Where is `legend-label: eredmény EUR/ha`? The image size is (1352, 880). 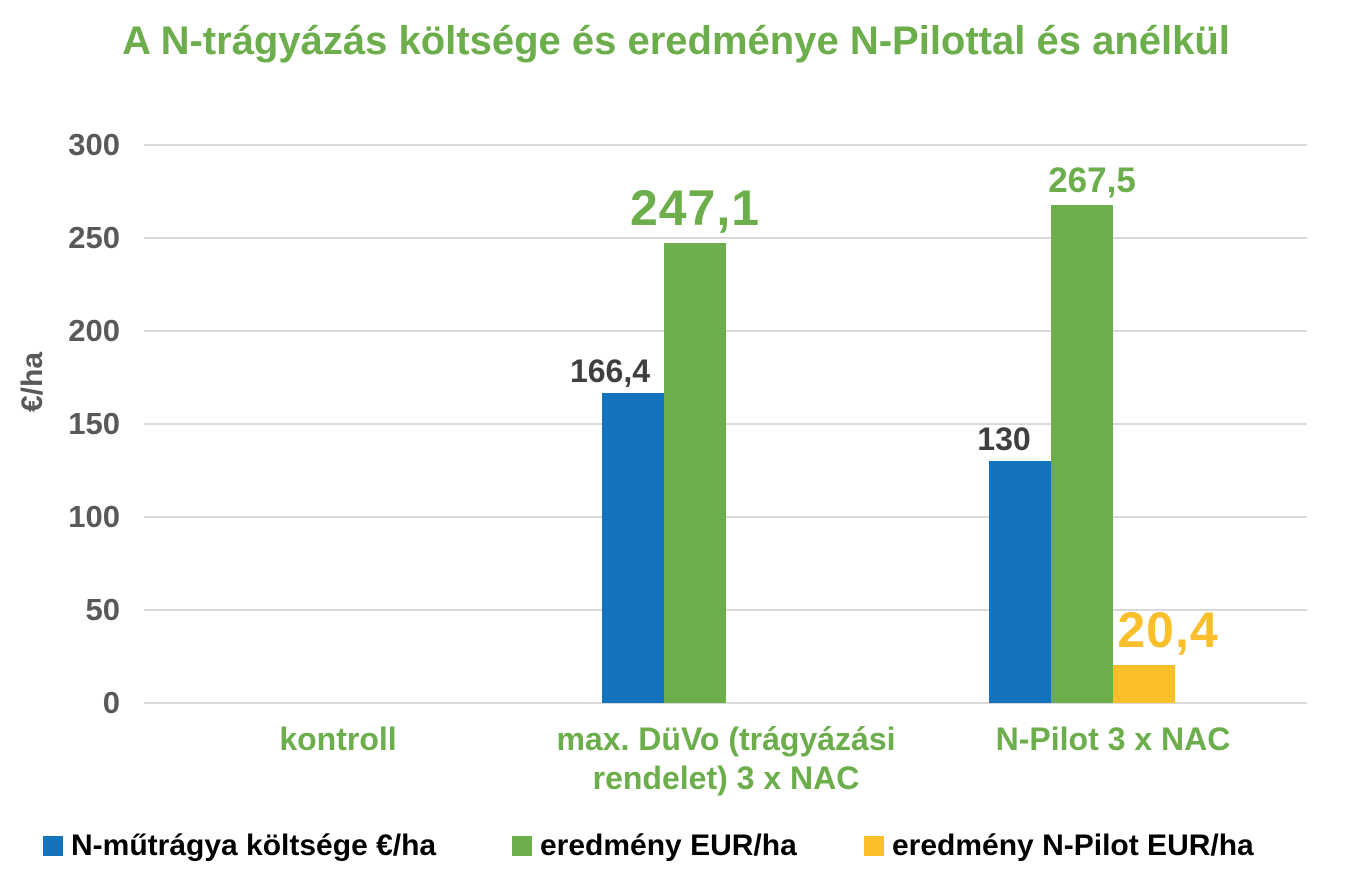 legend-label: eredmény EUR/ha is located at coordinates (668, 845).